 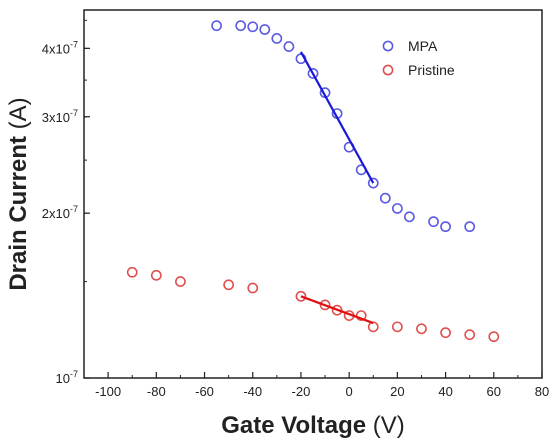 I want to click on x-axis-label: Gate Voltage, so click(x=293, y=425).